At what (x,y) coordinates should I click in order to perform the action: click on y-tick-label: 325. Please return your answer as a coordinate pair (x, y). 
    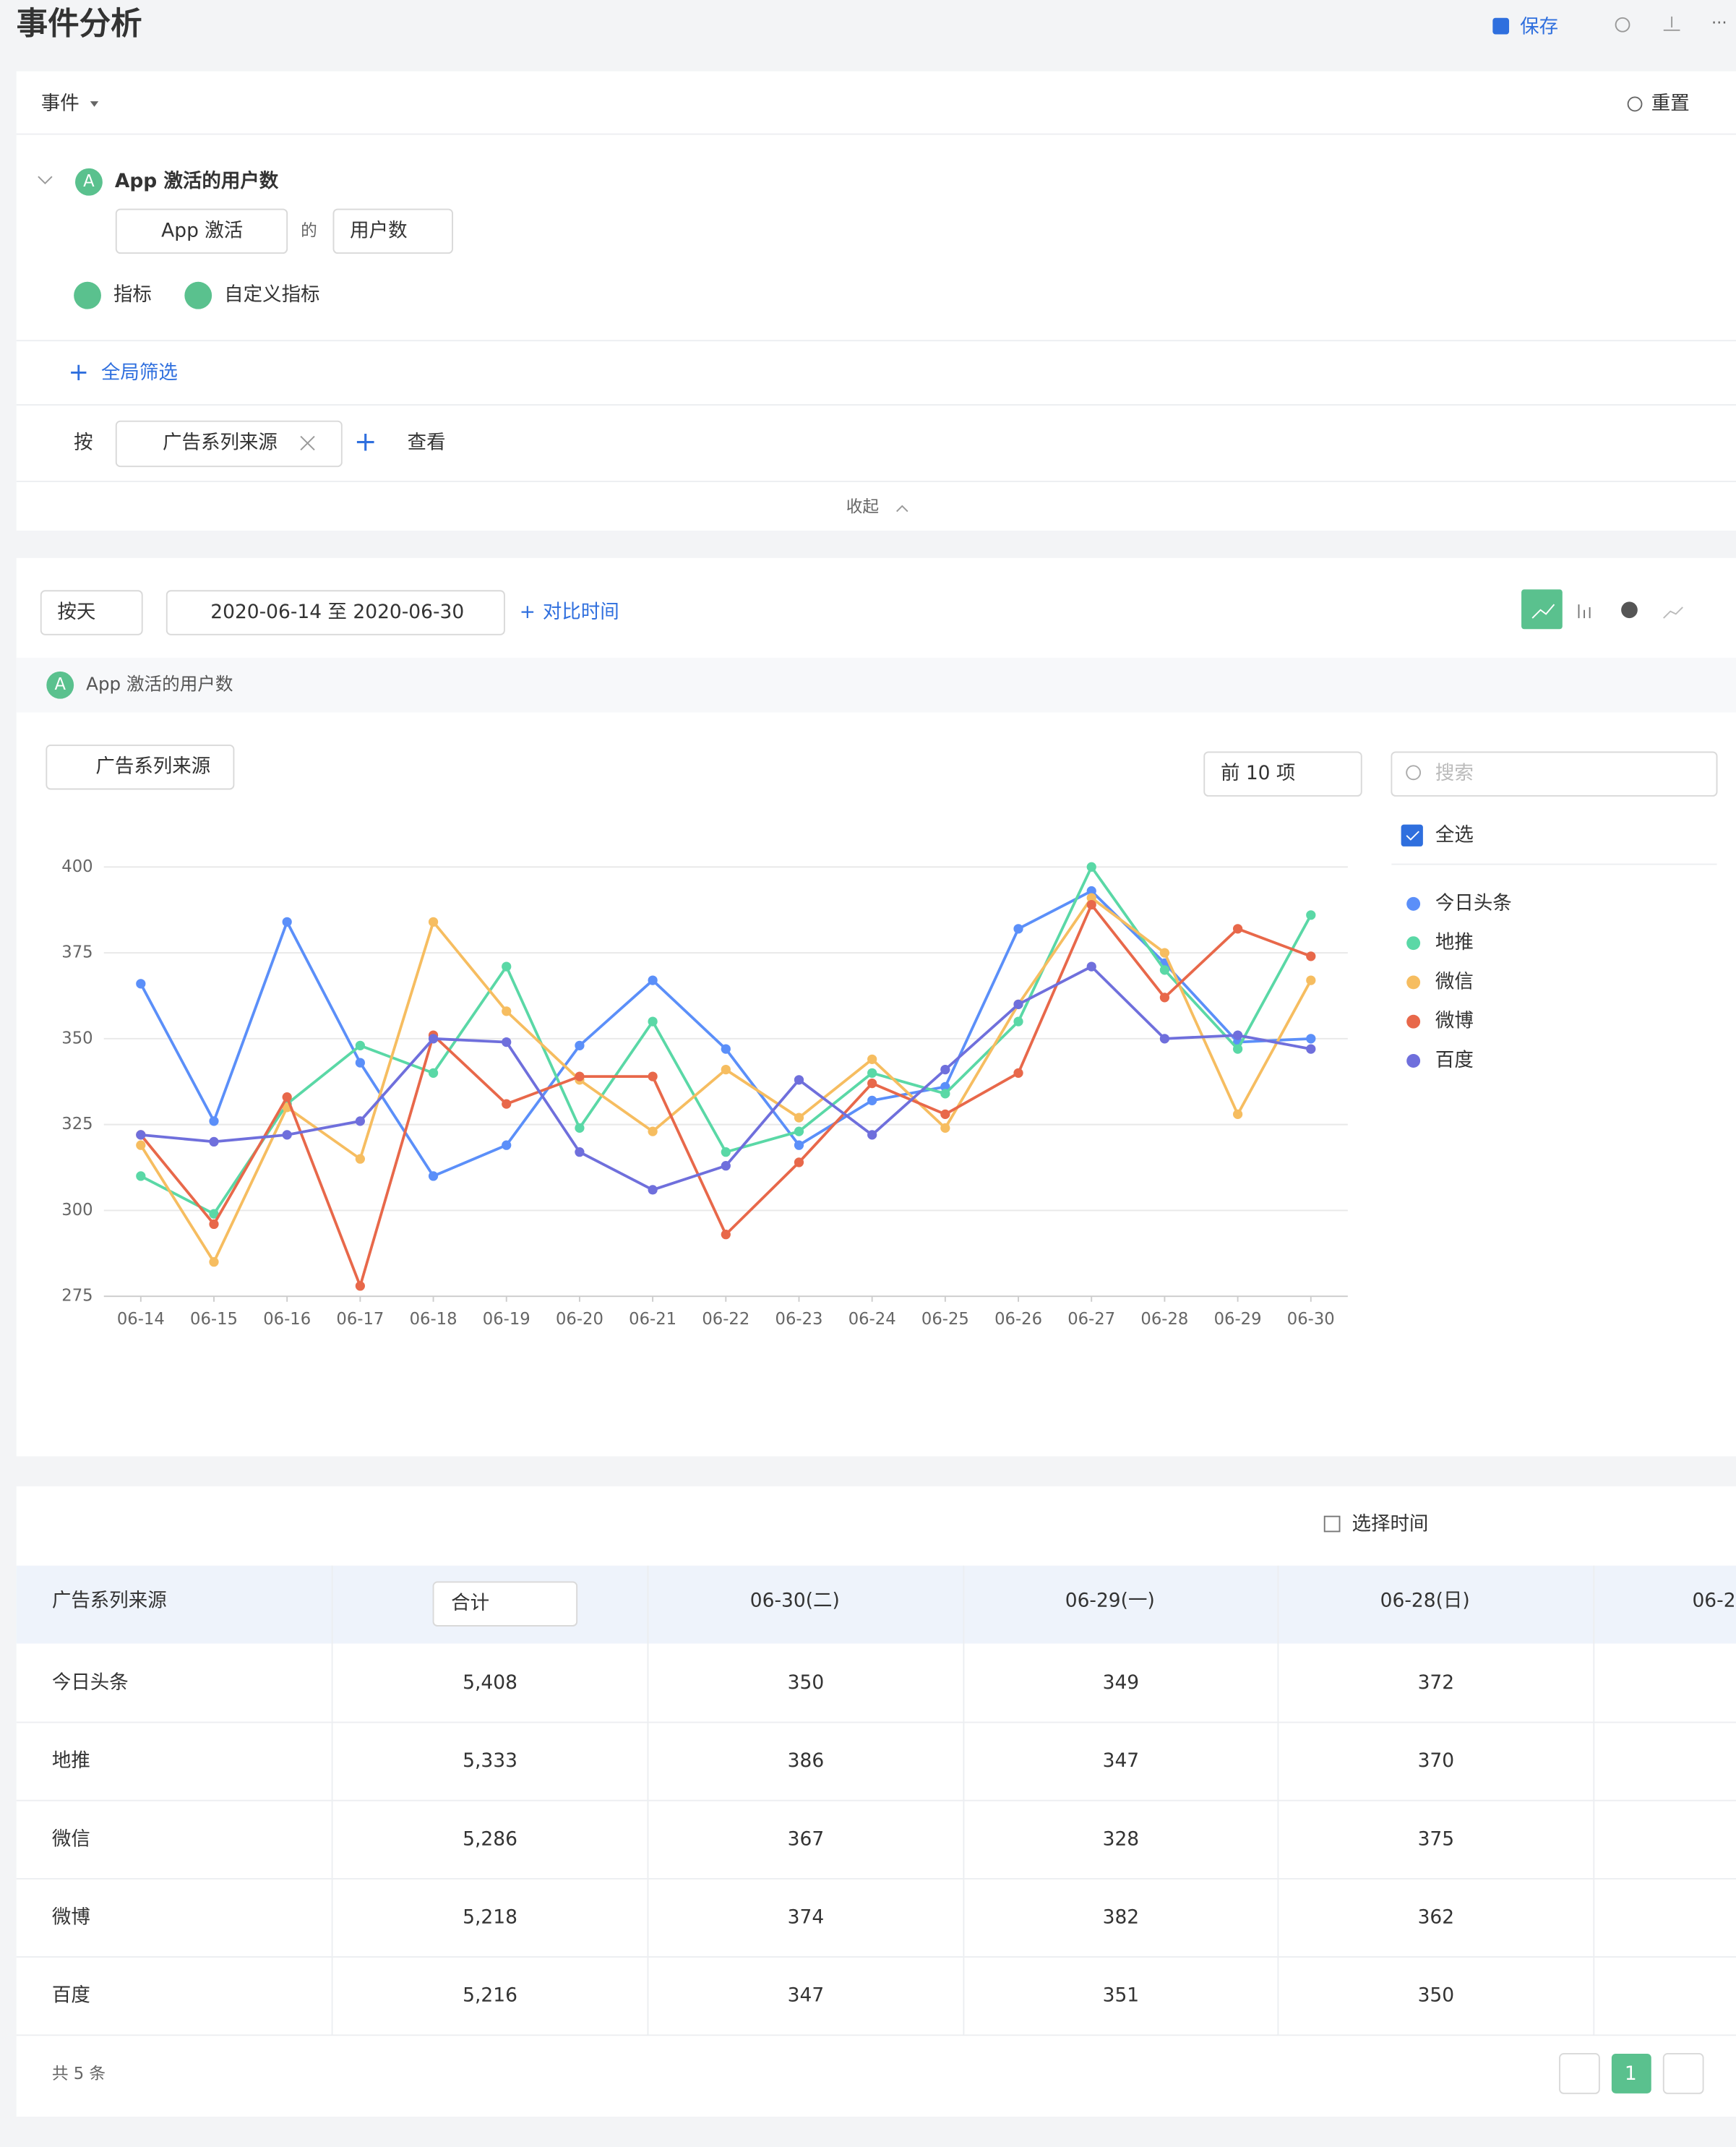
    Looking at the image, I should click on (77, 1124).